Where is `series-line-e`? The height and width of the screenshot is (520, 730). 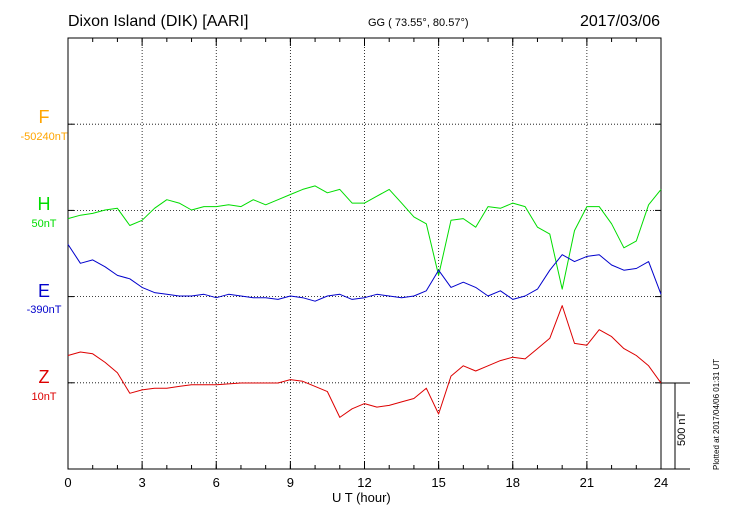
series-line-e is located at coordinates (364, 273).